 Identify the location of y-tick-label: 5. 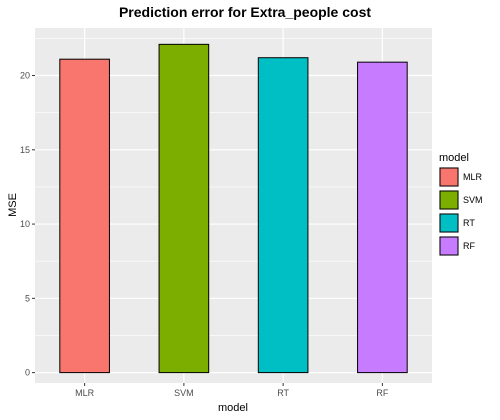
(27, 298).